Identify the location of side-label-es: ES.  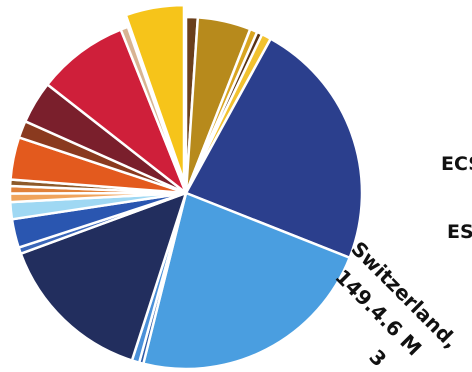
(459, 232).